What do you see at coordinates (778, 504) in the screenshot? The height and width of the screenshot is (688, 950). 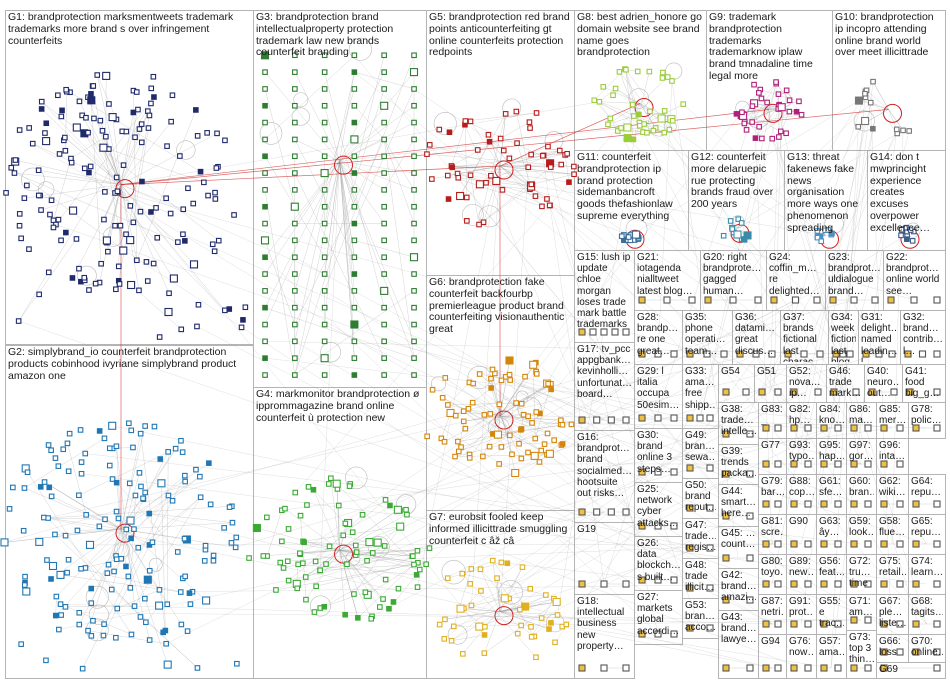 I see `node-g79` at bounding box center [778, 504].